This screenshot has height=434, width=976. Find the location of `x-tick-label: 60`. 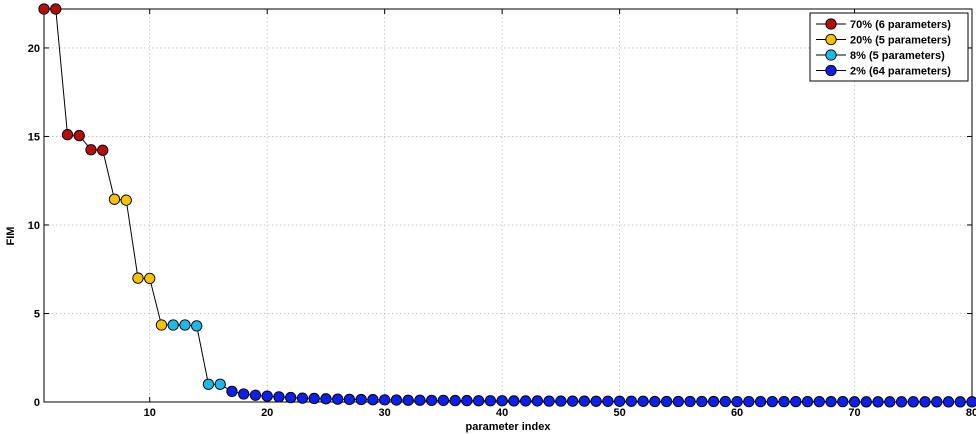

x-tick-label: 60 is located at coordinates (737, 413).